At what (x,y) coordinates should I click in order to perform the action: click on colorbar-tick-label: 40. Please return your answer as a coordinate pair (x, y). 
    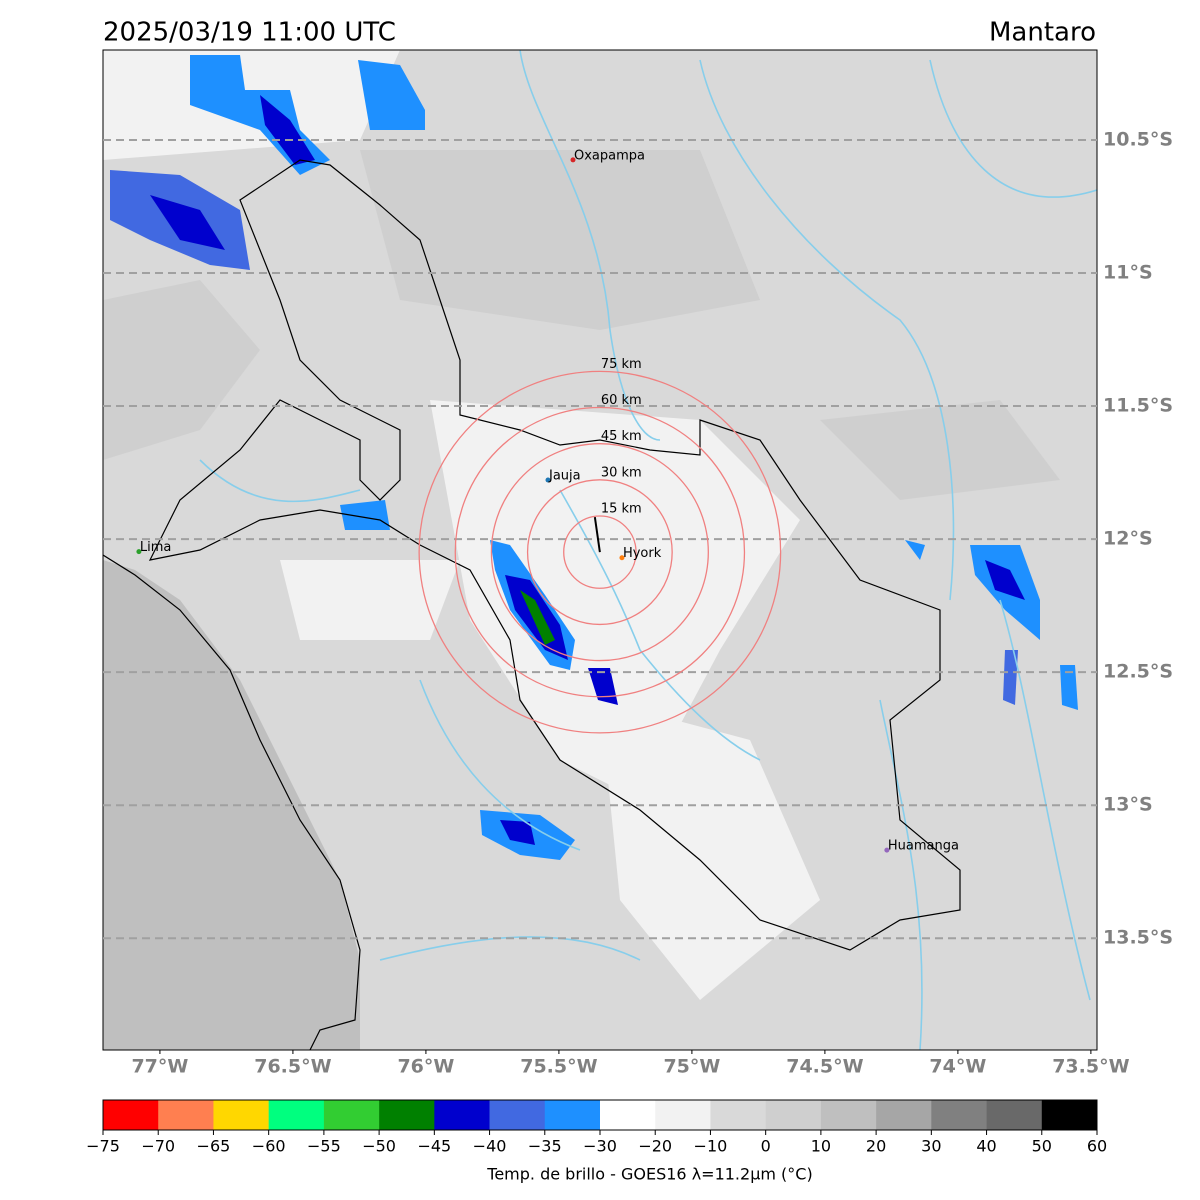
    Looking at the image, I should click on (986, 1146).